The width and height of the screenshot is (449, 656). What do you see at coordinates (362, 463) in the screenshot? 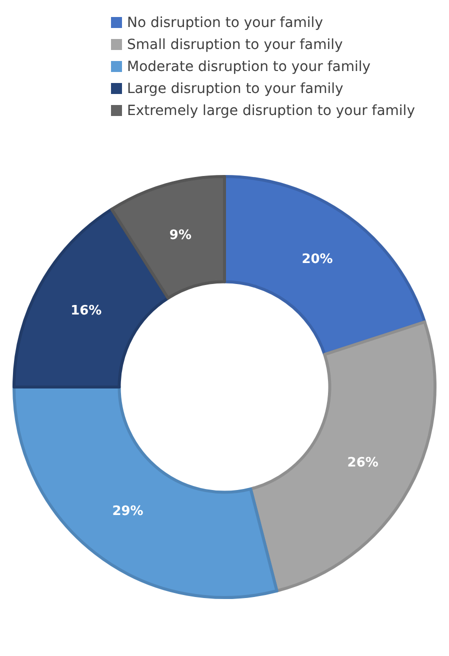
I see `data-label: 26%` at bounding box center [362, 463].